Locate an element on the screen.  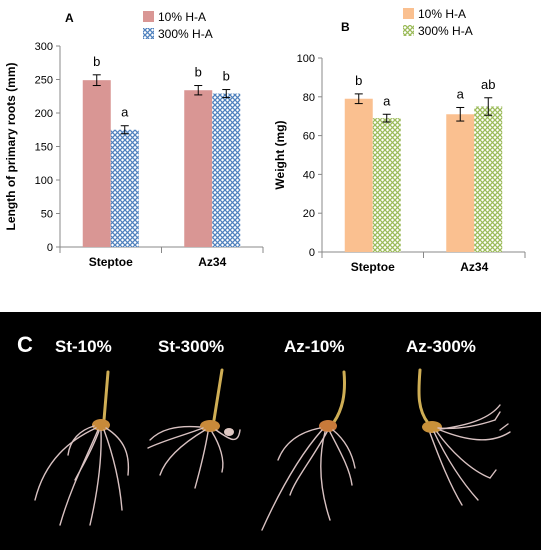
photo-label-az-10: Az-10% is located at coordinates (314, 346).